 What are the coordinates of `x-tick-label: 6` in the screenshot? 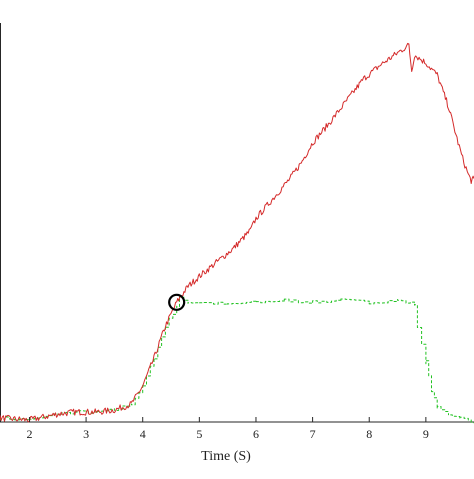 It's located at (256, 434).